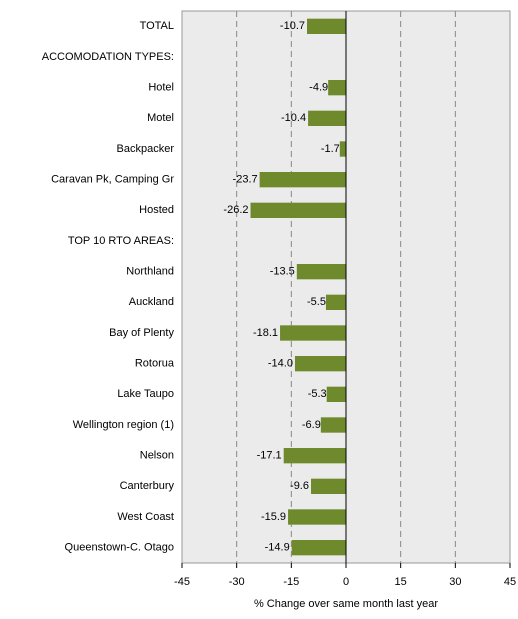  I want to click on y-tick-label: Bay of Plenty, so click(141, 333).